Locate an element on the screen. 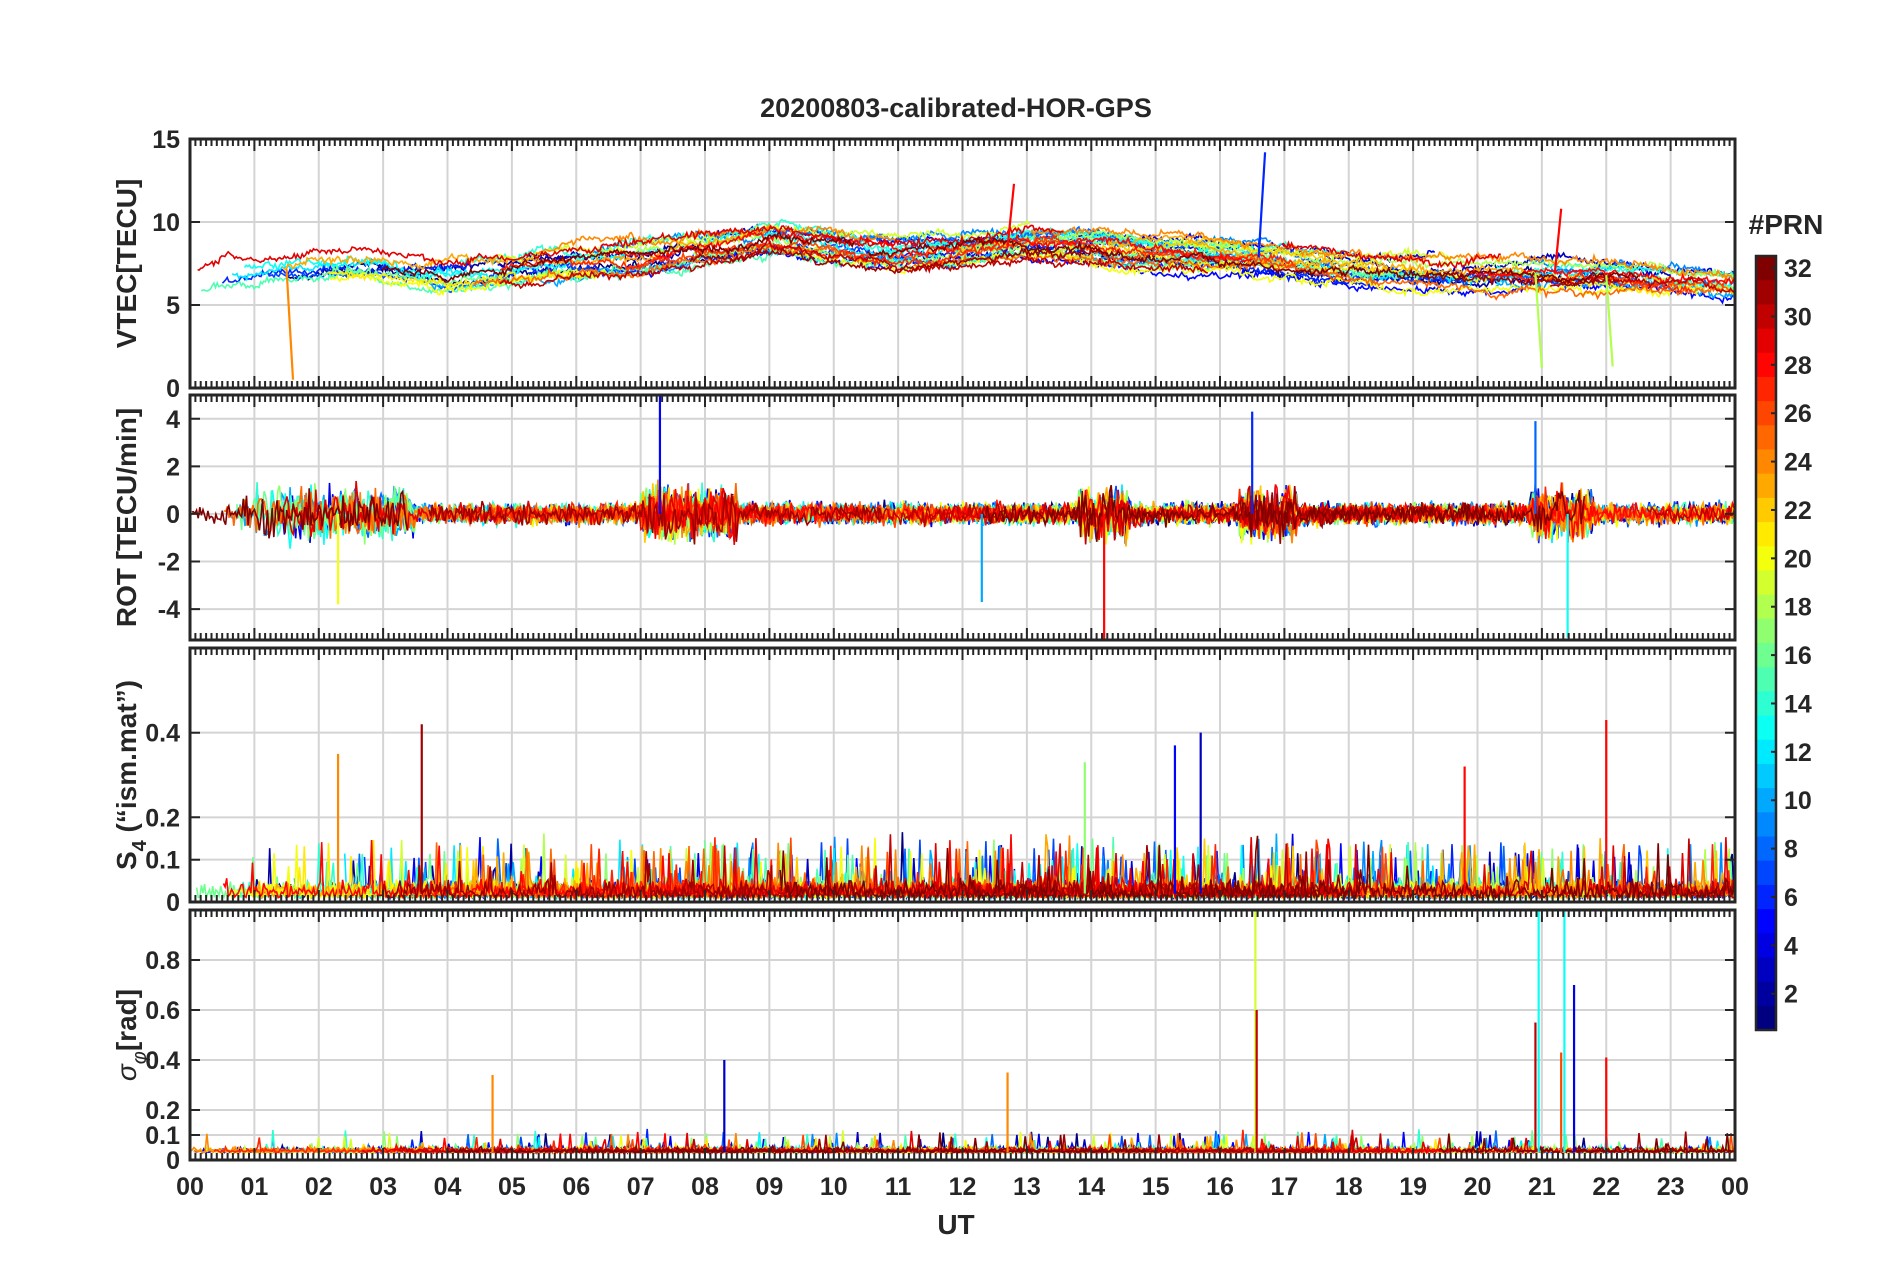 This screenshot has height=1272, width=1902. y-tick-label-sigma_phi: 0.1 is located at coordinates (162, 1136).